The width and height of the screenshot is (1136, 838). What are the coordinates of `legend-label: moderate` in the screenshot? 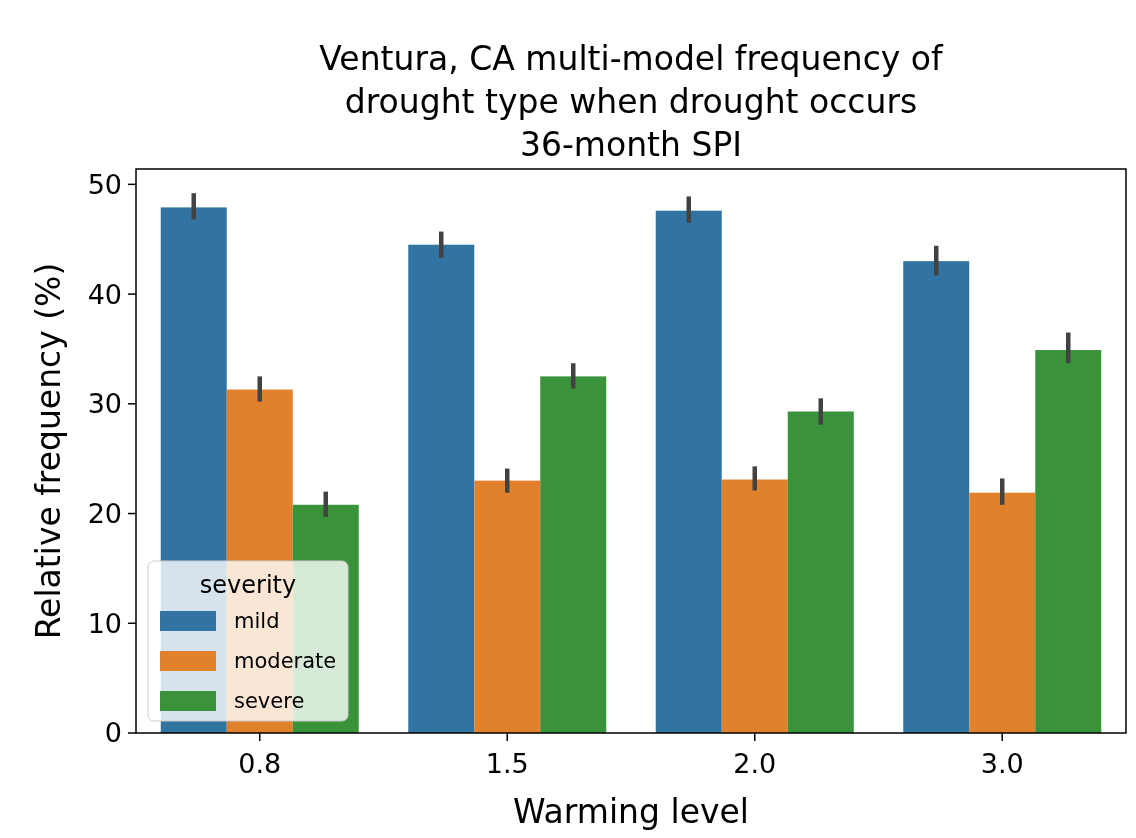 It's located at (285, 661).